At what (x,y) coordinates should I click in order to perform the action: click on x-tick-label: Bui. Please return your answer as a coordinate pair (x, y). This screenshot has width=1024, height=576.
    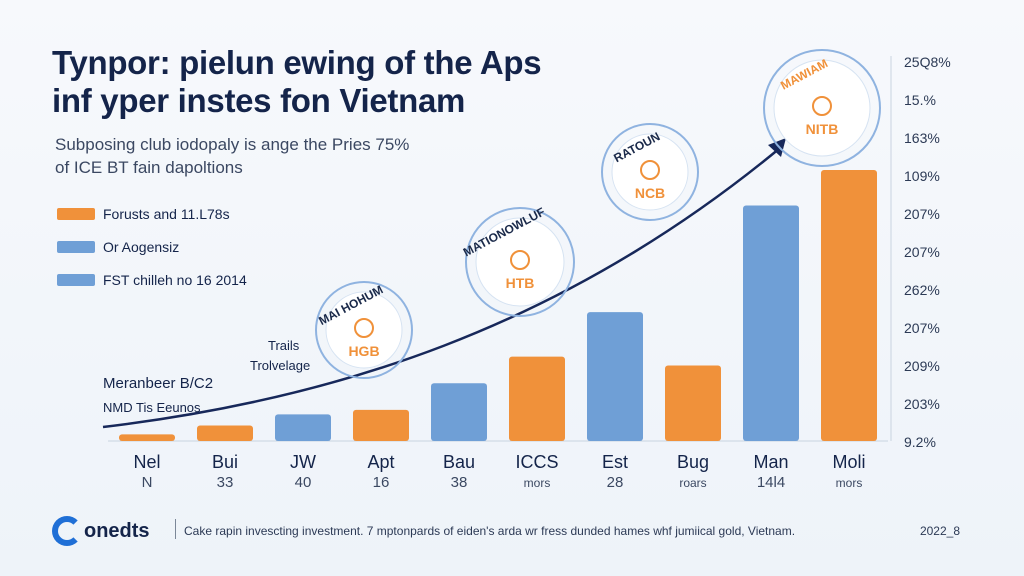
    Looking at the image, I should click on (225, 462).